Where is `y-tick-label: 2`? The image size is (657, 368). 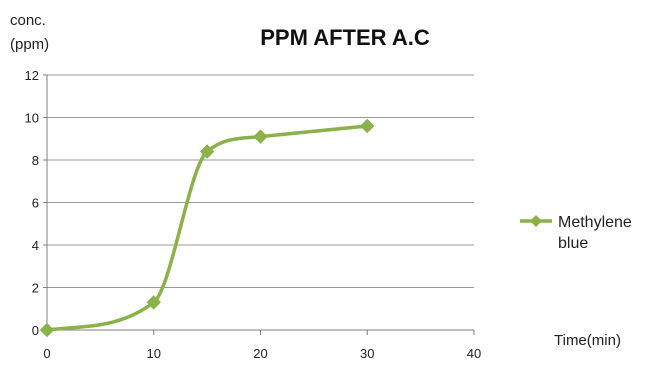
y-tick-label: 2 is located at coordinates (35, 288).